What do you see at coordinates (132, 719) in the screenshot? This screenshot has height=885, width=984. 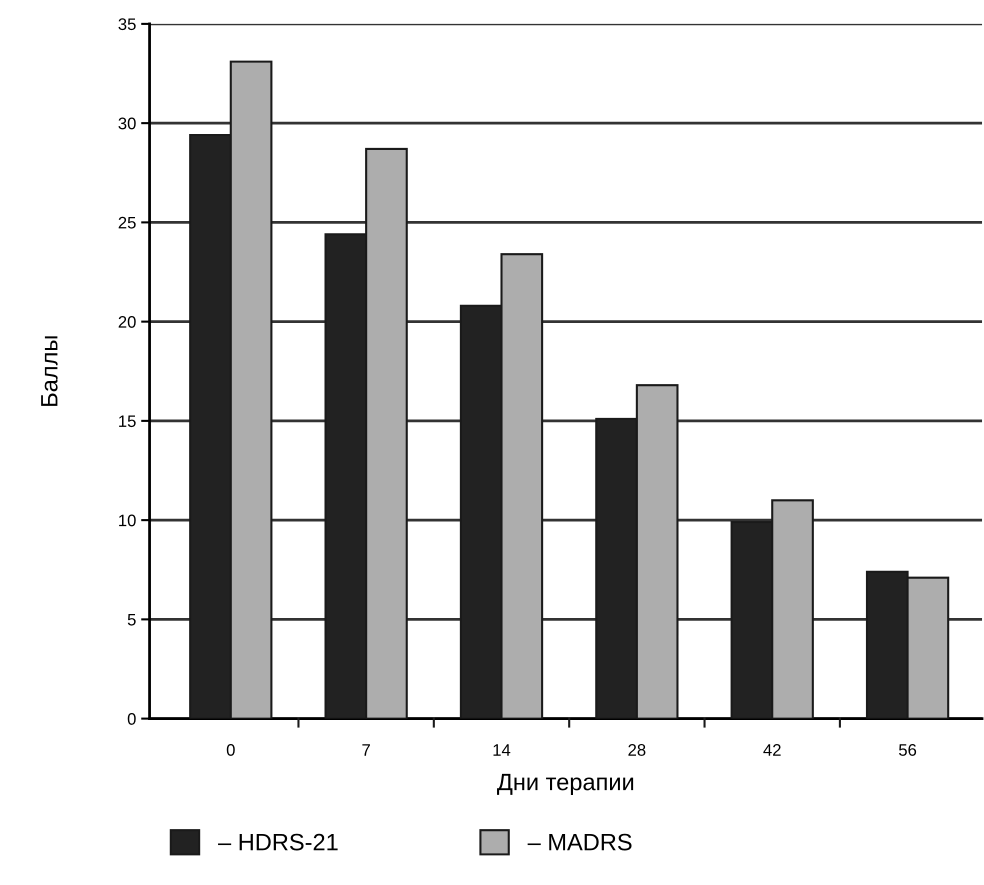 I see `y-tick-label: 0` at bounding box center [132, 719].